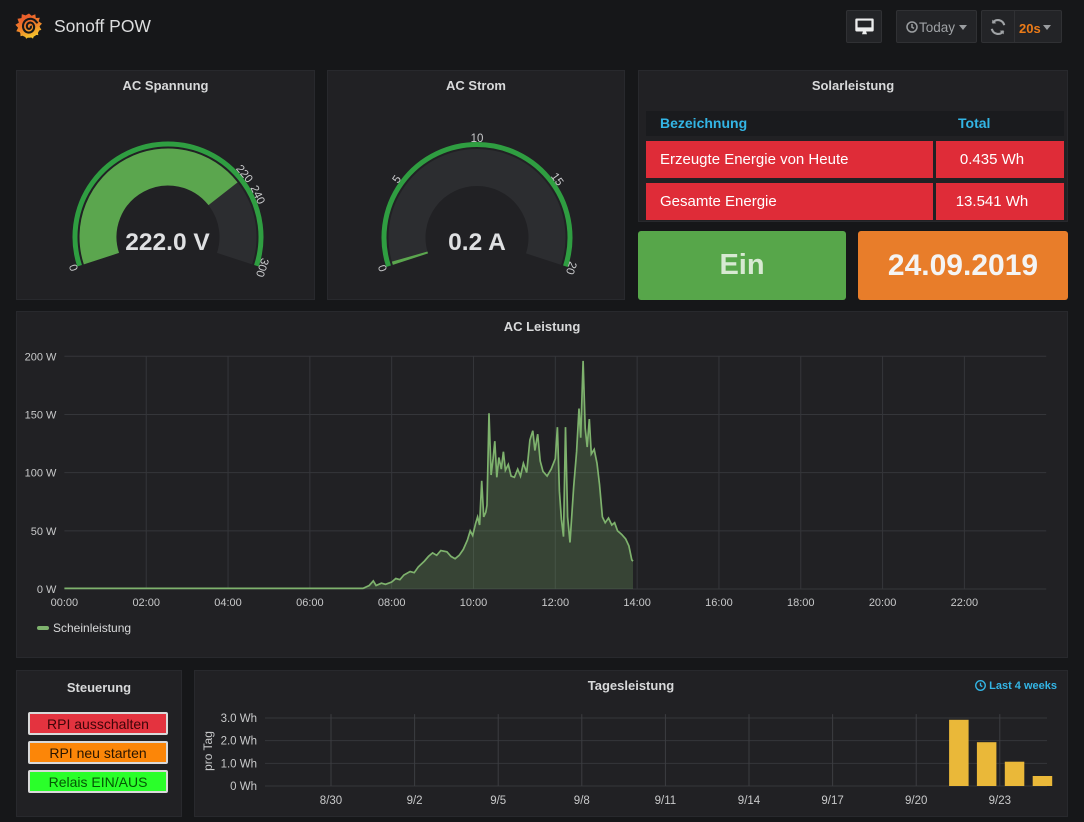 This screenshot has height=822, width=1084. I want to click on svg-text: 9/14, so click(749, 801).